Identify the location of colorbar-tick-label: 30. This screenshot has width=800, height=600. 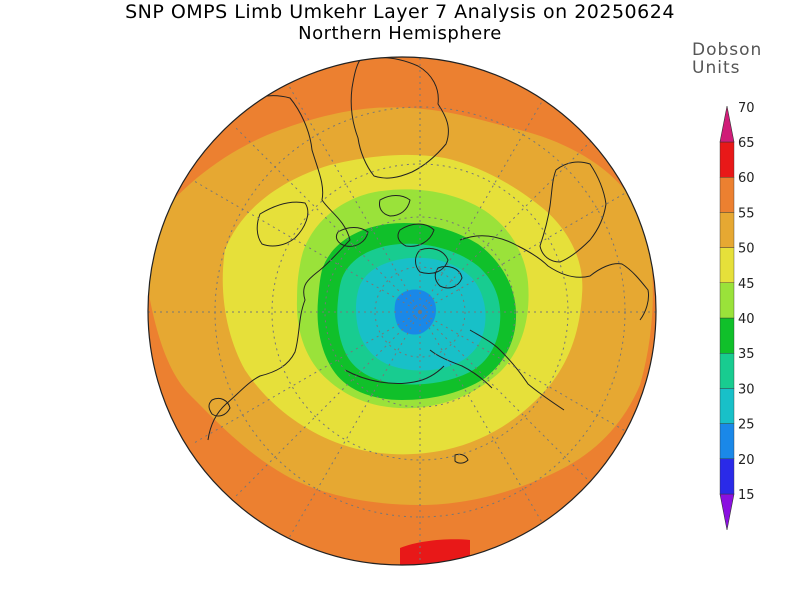
(746, 389).